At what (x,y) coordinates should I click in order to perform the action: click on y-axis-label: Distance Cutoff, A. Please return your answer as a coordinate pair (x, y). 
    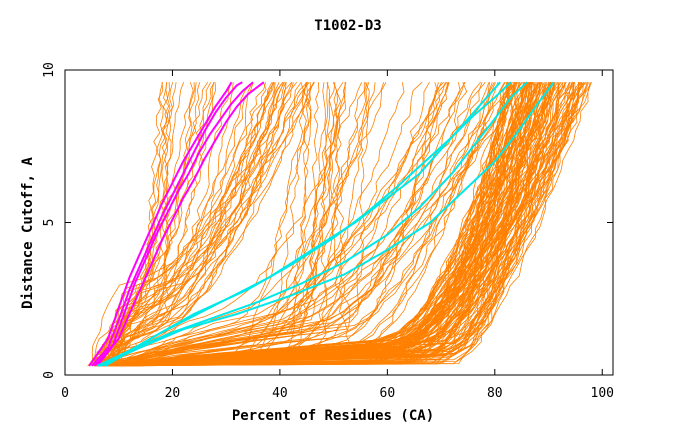
    Looking at the image, I should click on (28, 233).